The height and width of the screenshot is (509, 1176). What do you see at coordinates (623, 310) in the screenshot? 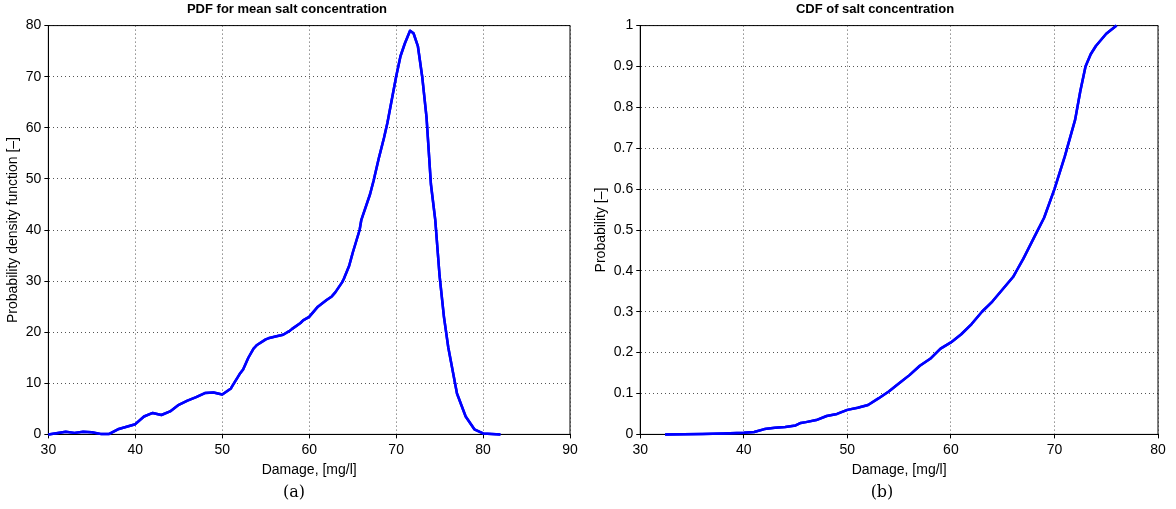
I see `y-tick-label: 0.3` at bounding box center [623, 310].